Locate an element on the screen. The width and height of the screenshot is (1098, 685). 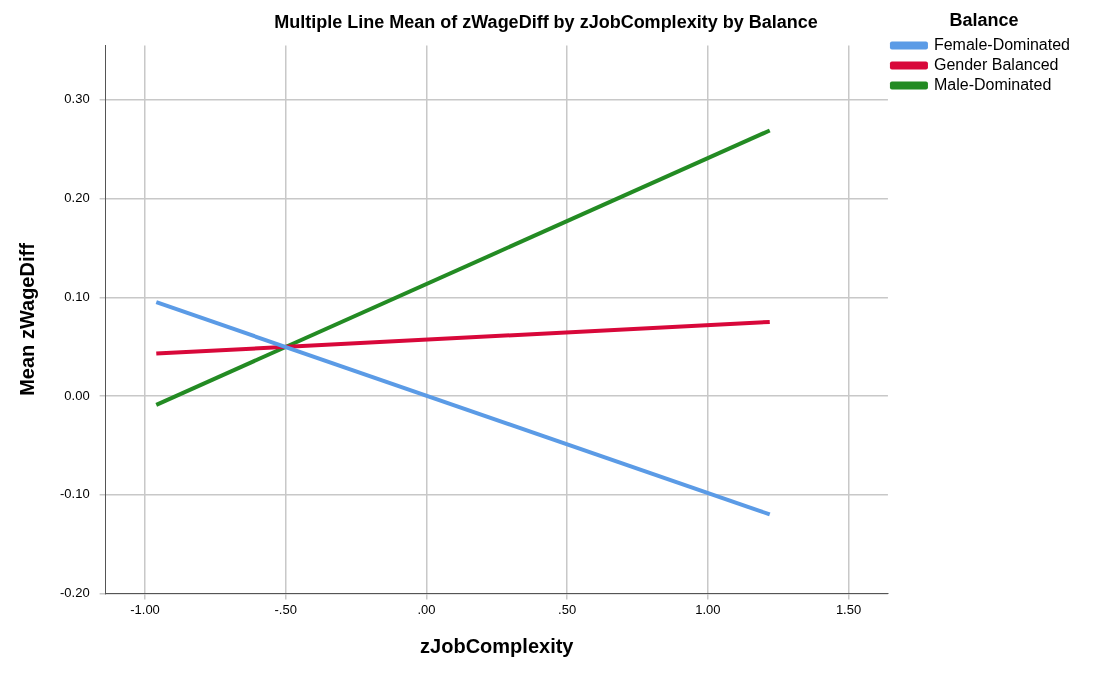
y-tick-label: 0.30 is located at coordinates (77, 99).